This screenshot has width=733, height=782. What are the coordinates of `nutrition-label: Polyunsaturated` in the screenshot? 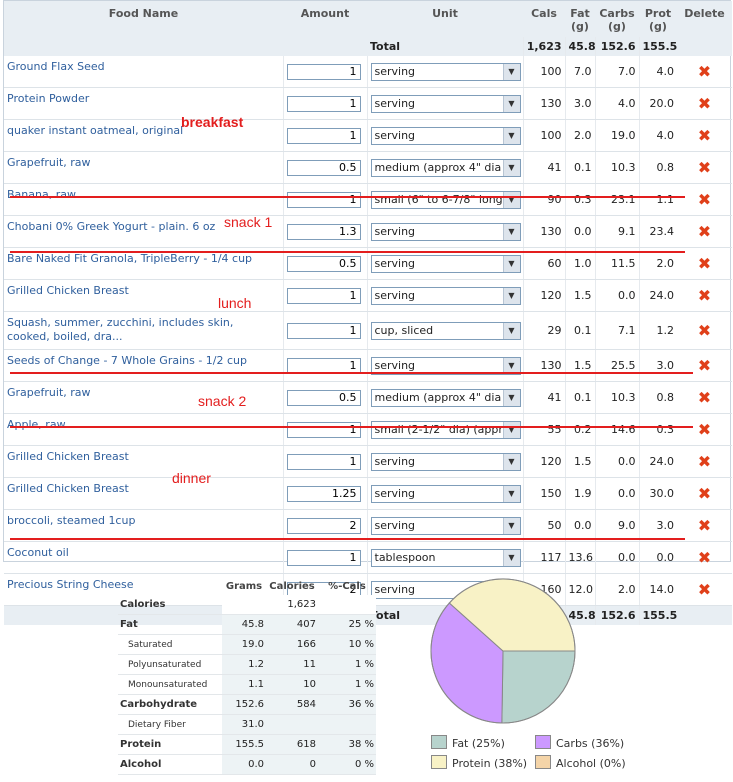 It's located at (170, 664).